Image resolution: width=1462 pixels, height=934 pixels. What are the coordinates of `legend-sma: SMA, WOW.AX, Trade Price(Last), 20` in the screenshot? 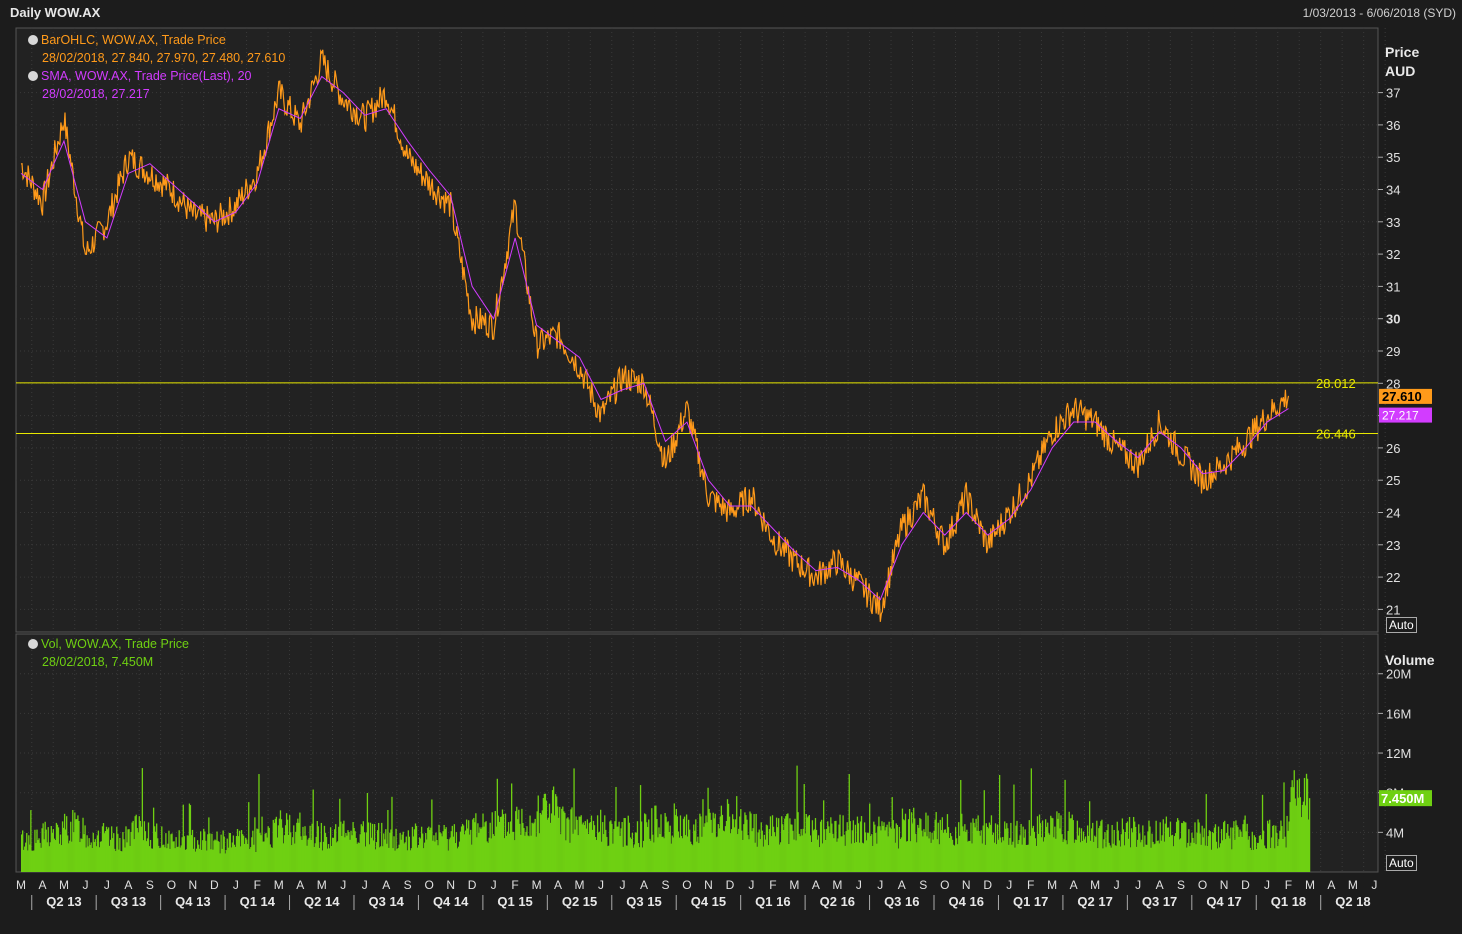 It's located at (139, 76).